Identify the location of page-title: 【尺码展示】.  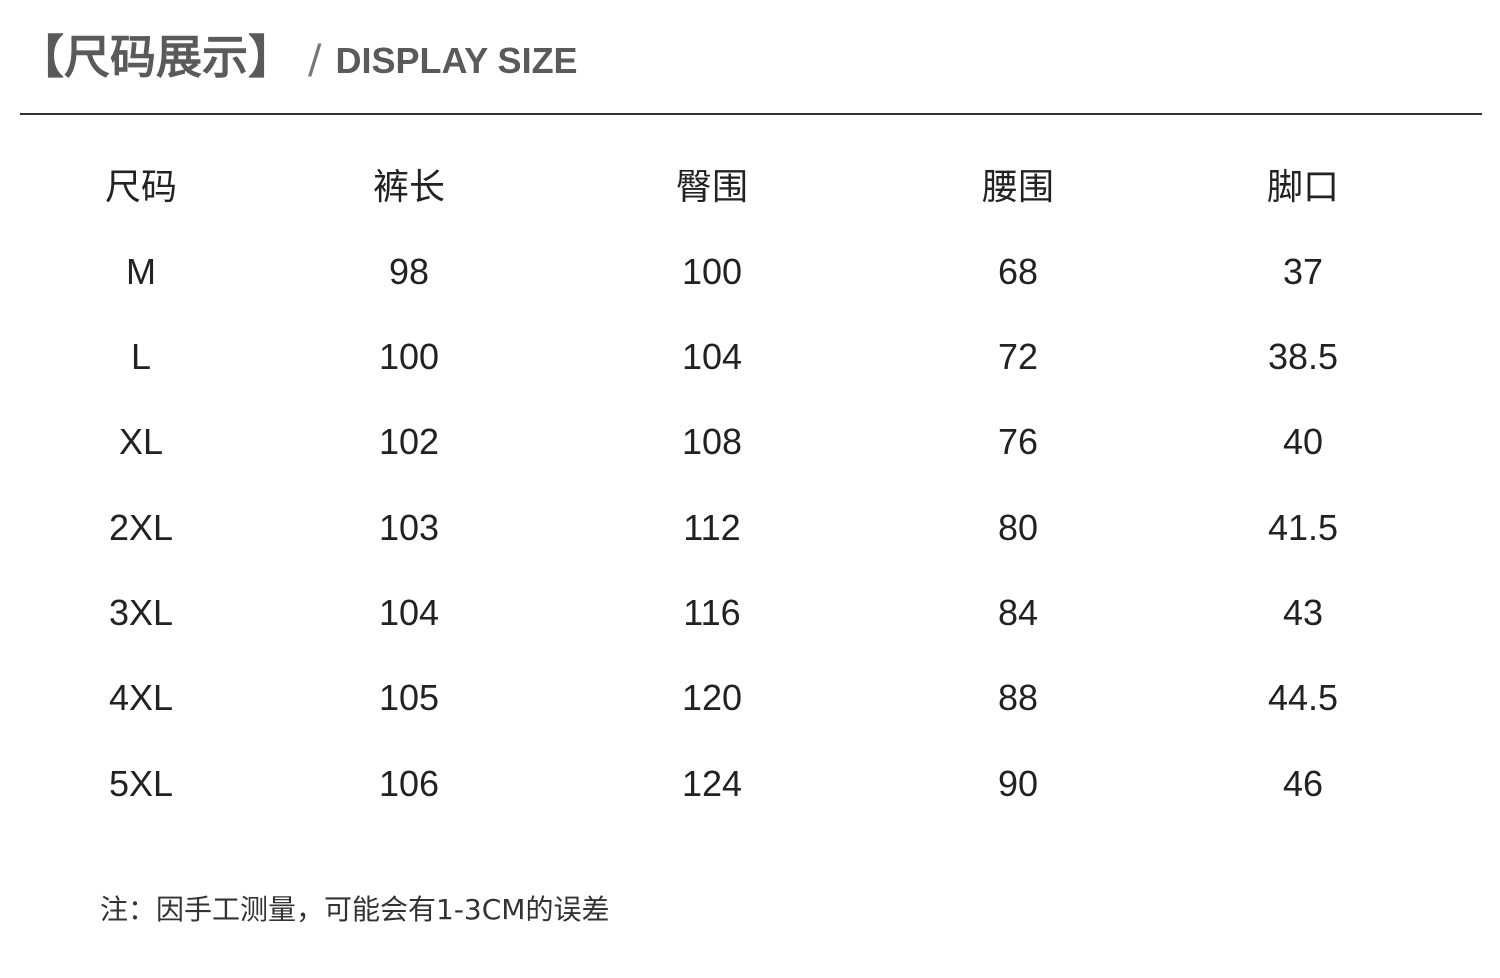
(156, 57).